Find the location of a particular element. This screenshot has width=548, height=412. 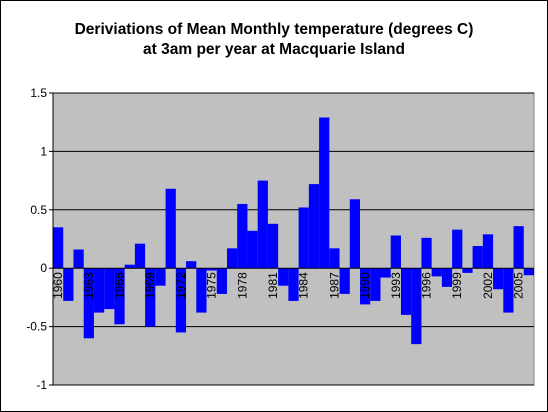

x-tick-label: 1993 is located at coordinates (396, 285).